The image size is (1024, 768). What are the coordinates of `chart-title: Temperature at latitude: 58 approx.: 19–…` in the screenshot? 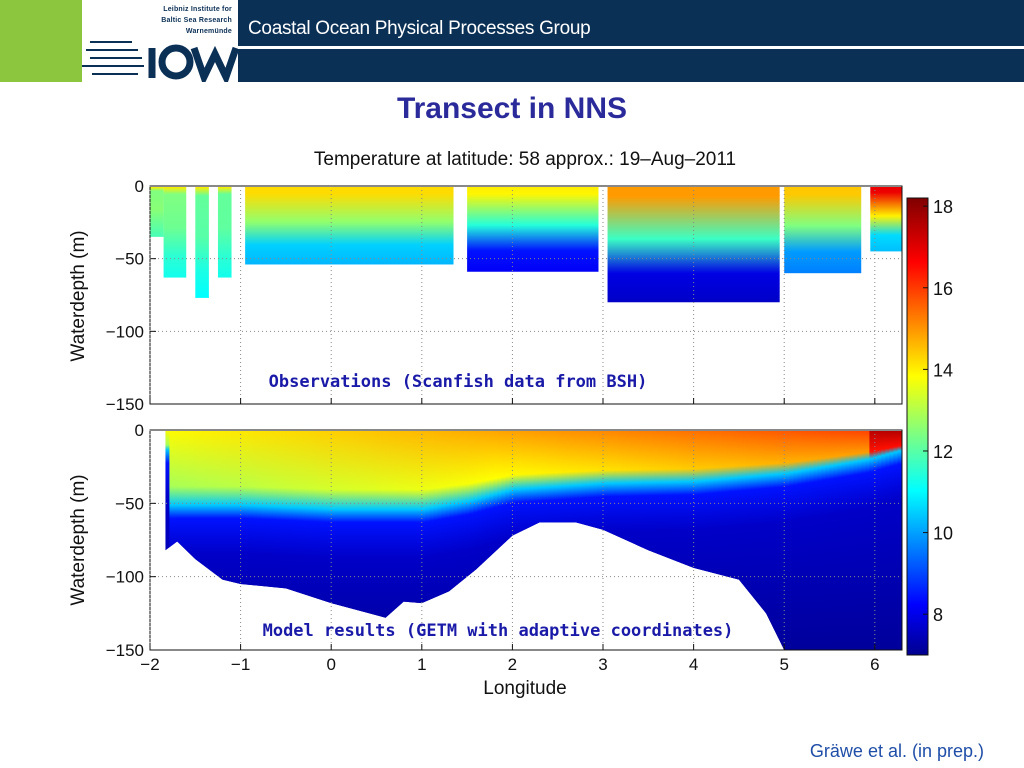 It's located at (525, 159).